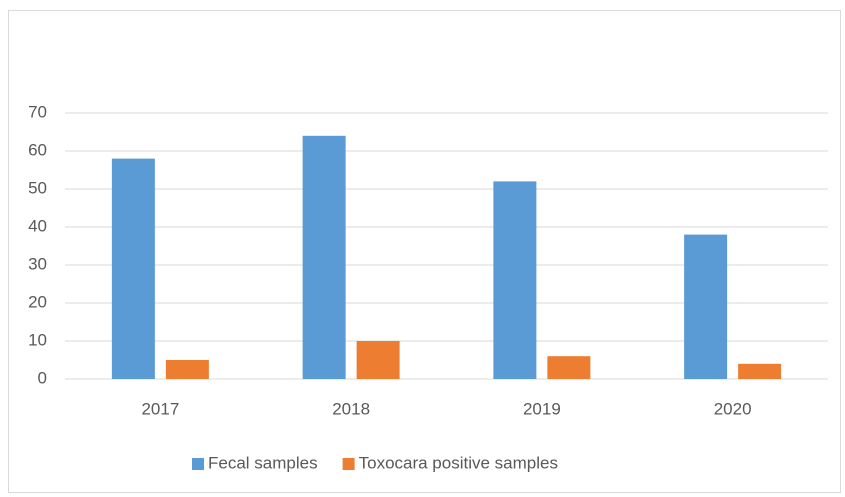 Image resolution: width=845 pixels, height=497 pixels. I want to click on y-tick-label: 30, so click(37, 263).